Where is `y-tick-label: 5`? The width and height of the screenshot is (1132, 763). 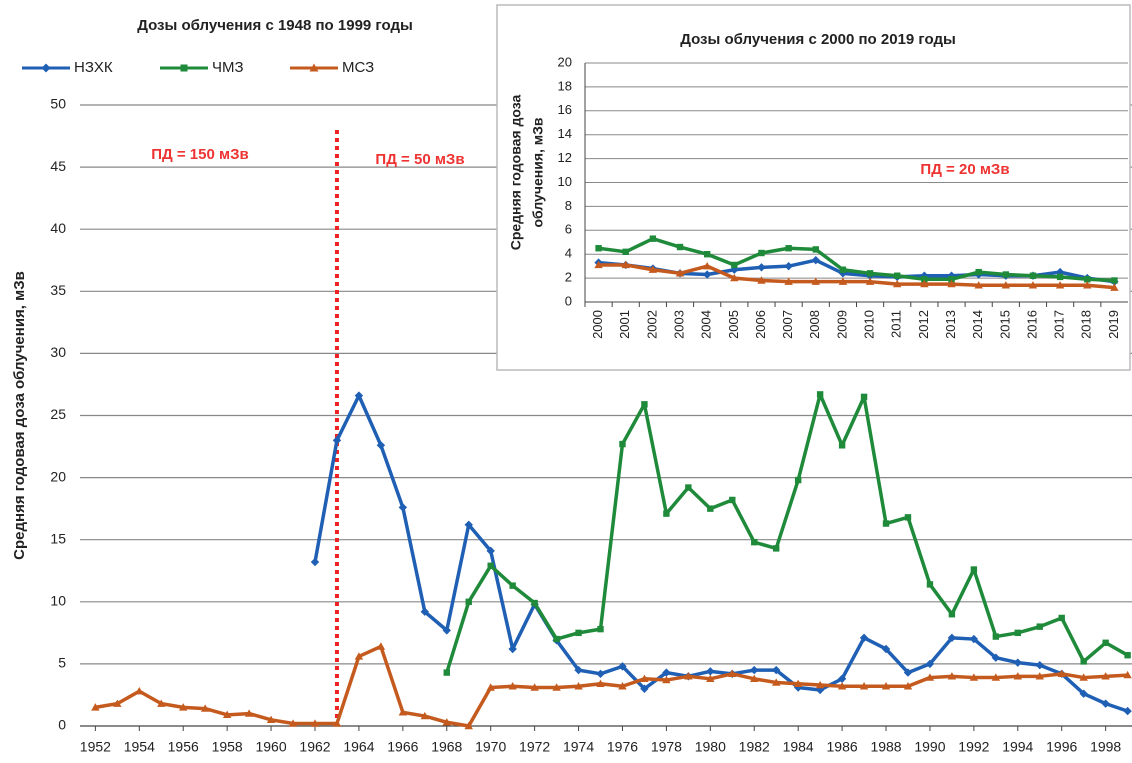
y-tick-label: 5 is located at coordinates (62, 663).